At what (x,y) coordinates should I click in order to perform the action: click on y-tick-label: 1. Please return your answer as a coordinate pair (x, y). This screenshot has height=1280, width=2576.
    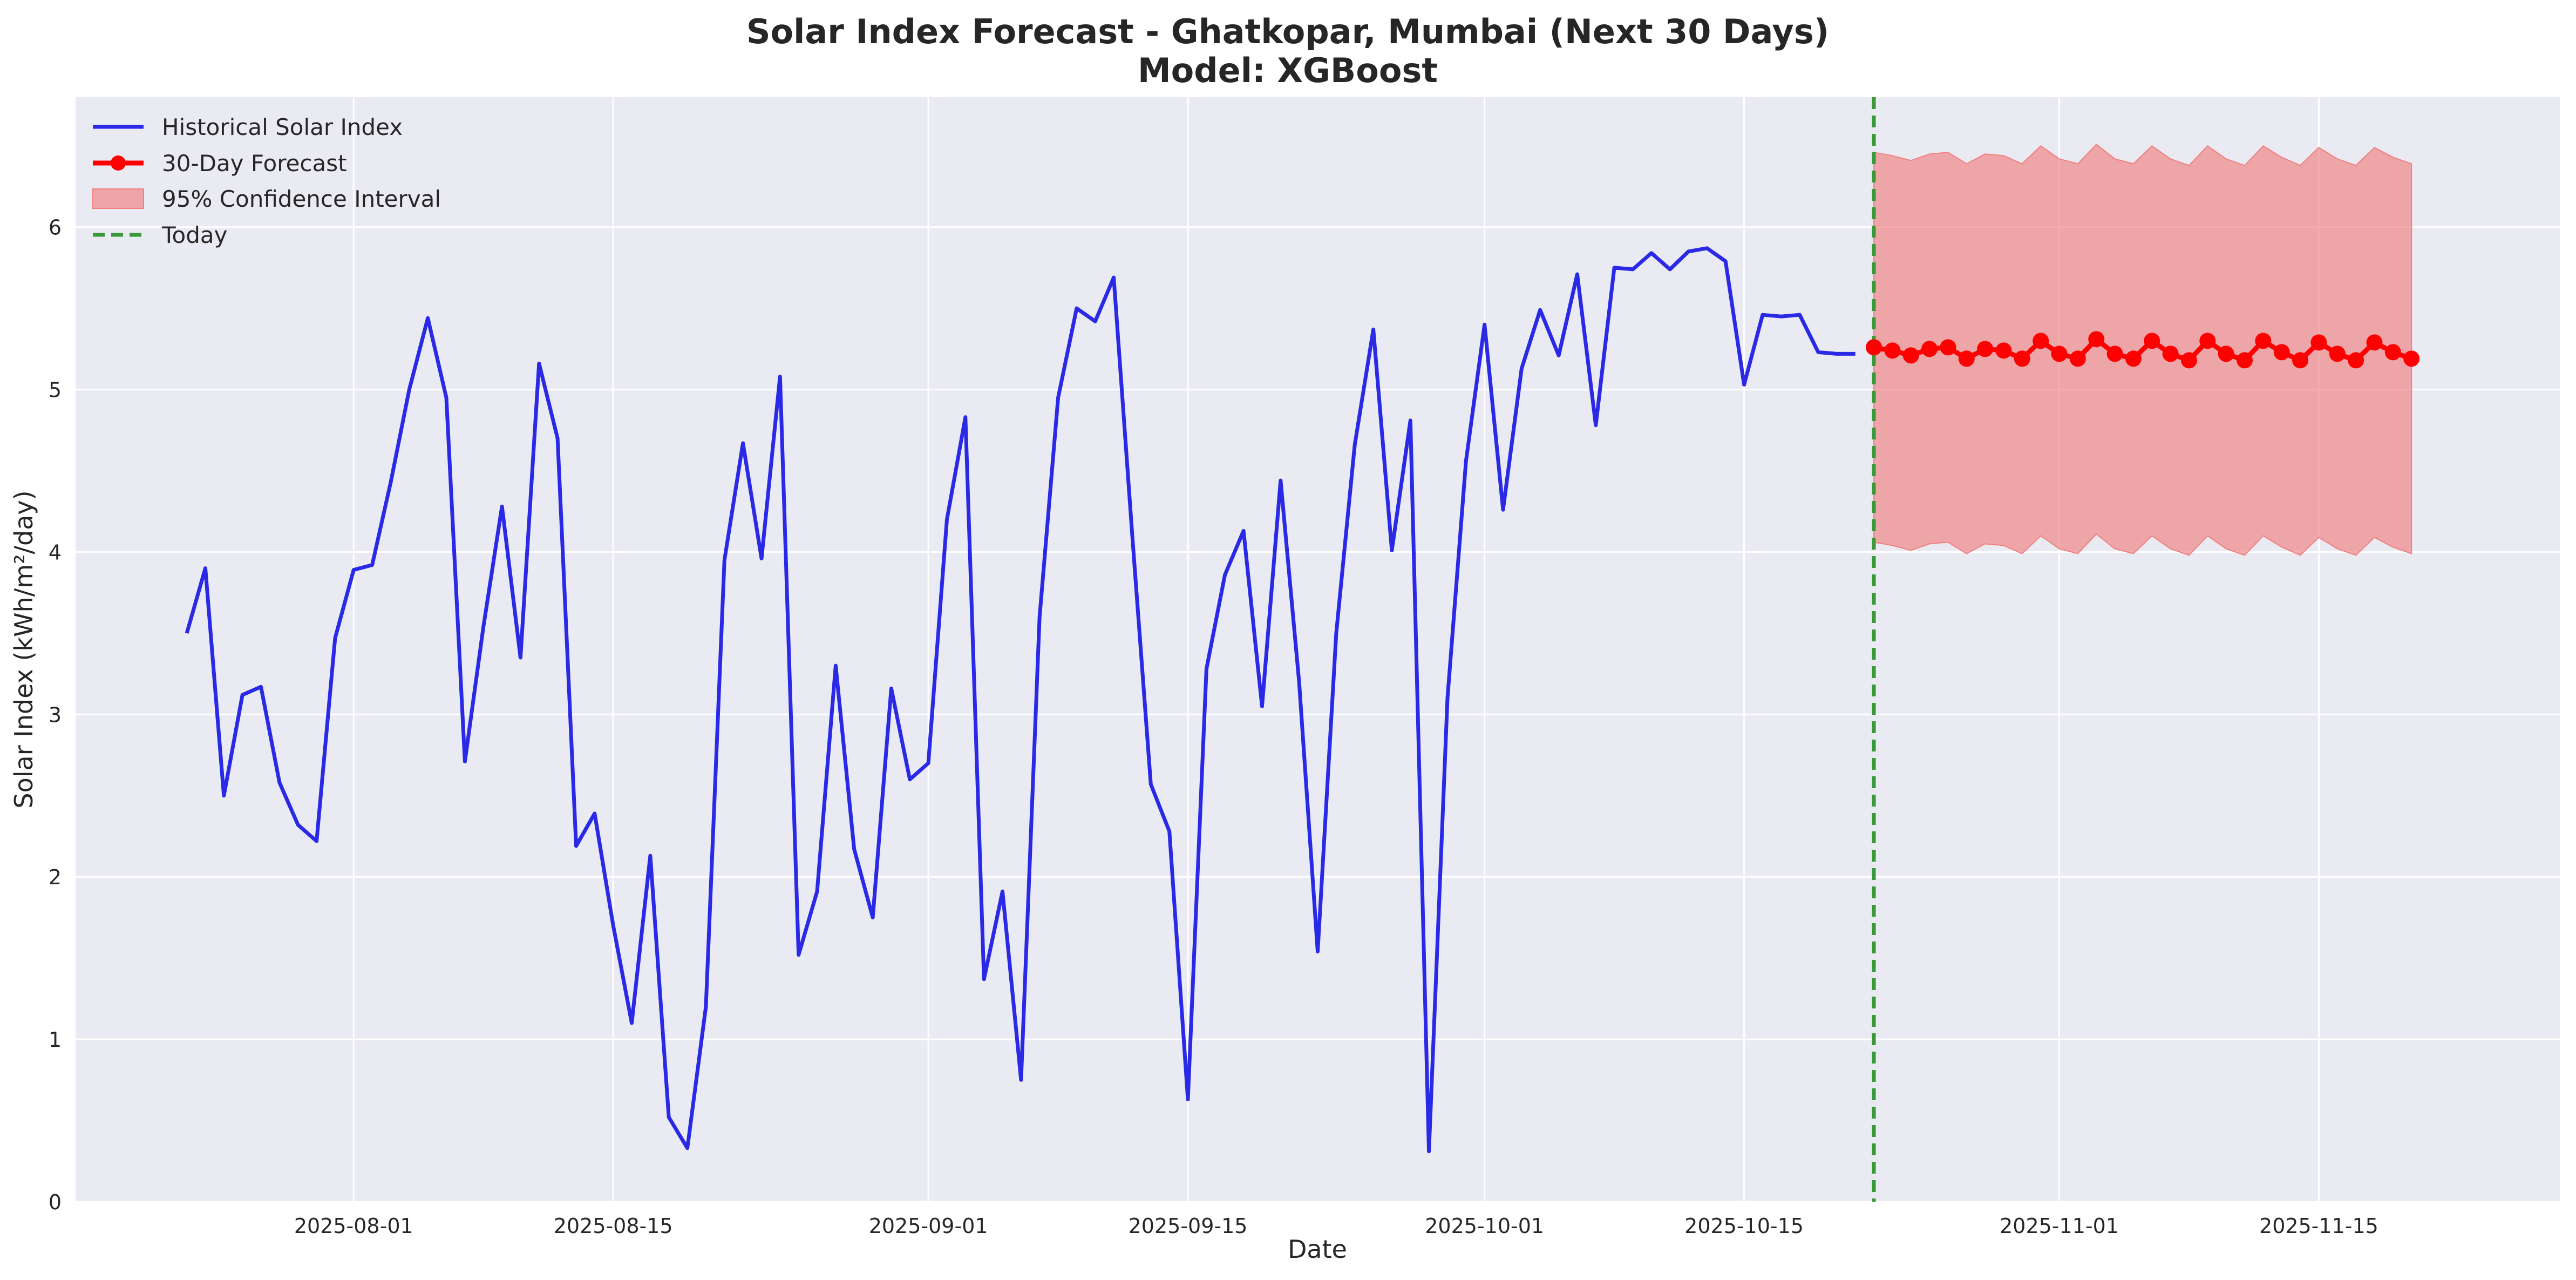
    Looking at the image, I should click on (55, 1040).